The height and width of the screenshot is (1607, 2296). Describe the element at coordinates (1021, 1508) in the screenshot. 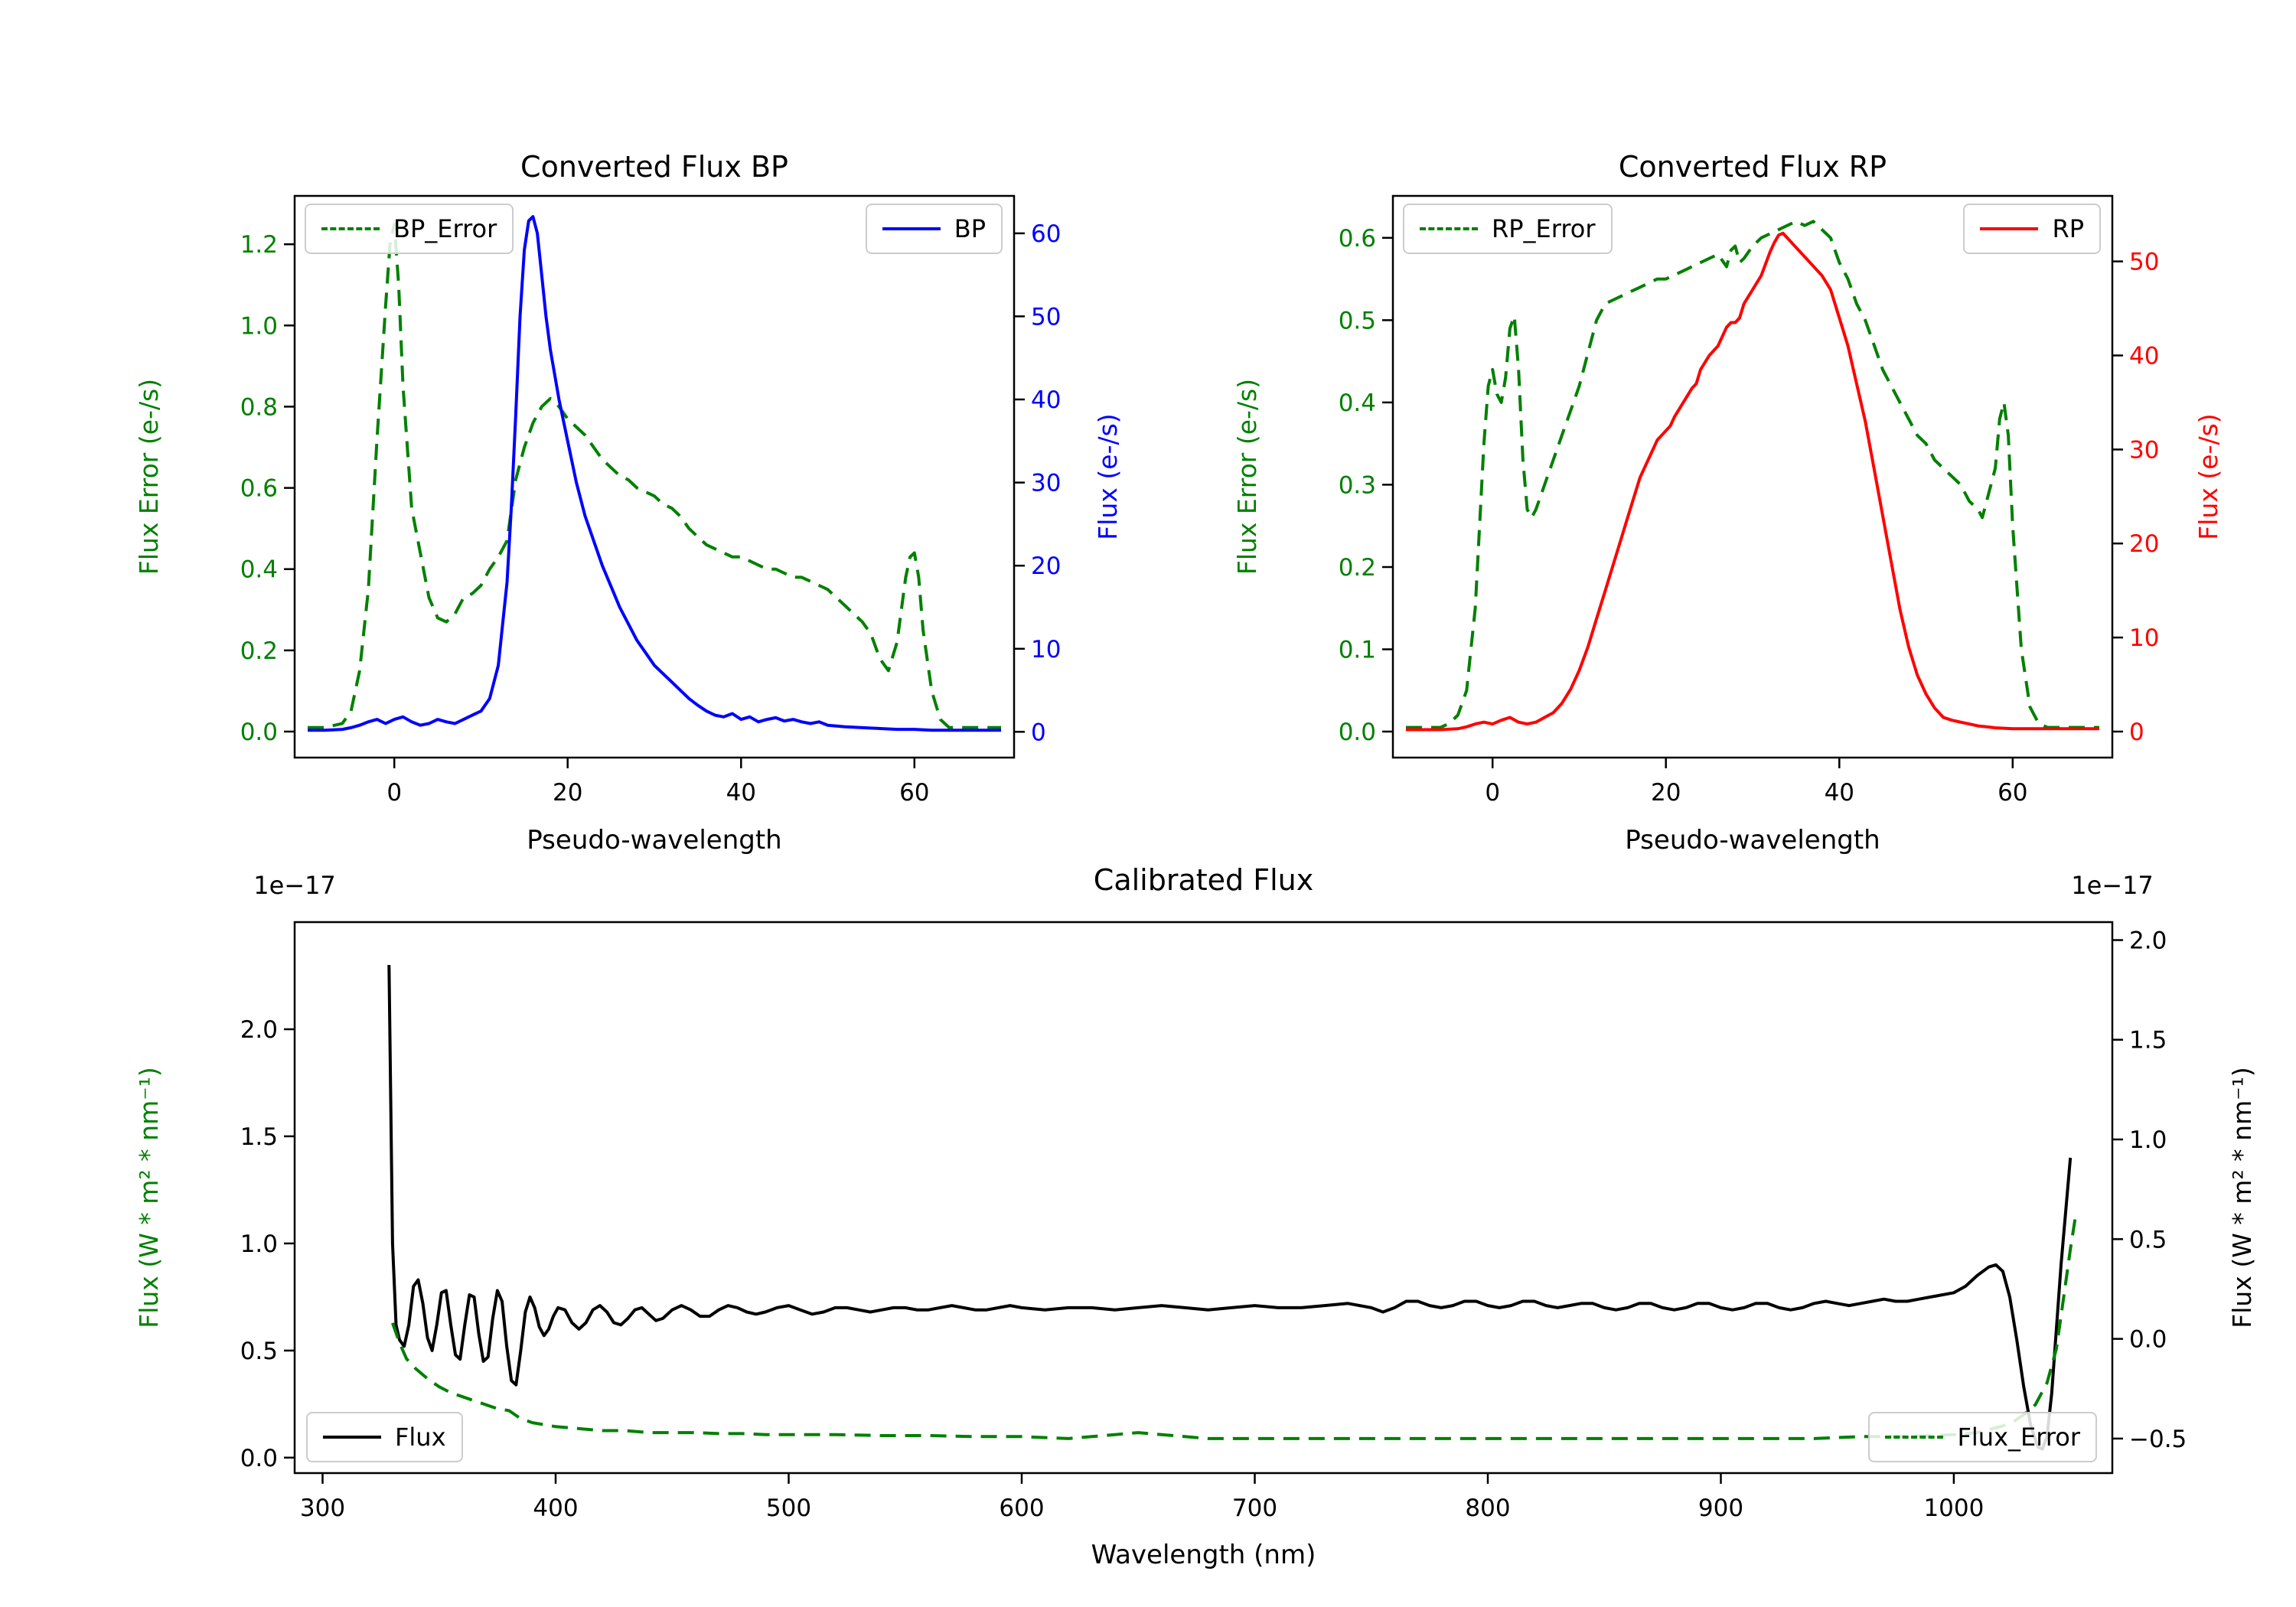

I see `x-tick-label: 600` at that location.